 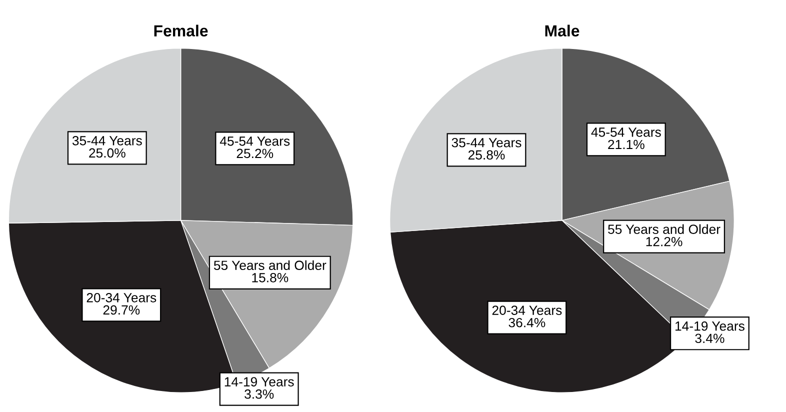 I want to click on data-label: 12.2%, so click(x=664, y=241).